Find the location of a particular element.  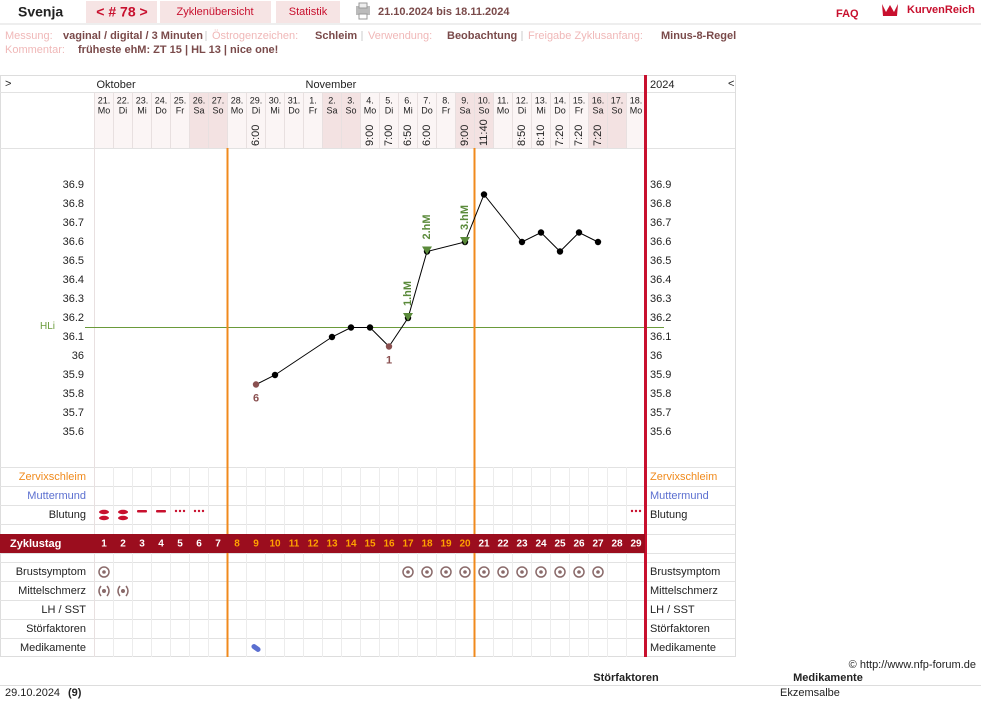

cycle-day: 10 is located at coordinates (275, 544).